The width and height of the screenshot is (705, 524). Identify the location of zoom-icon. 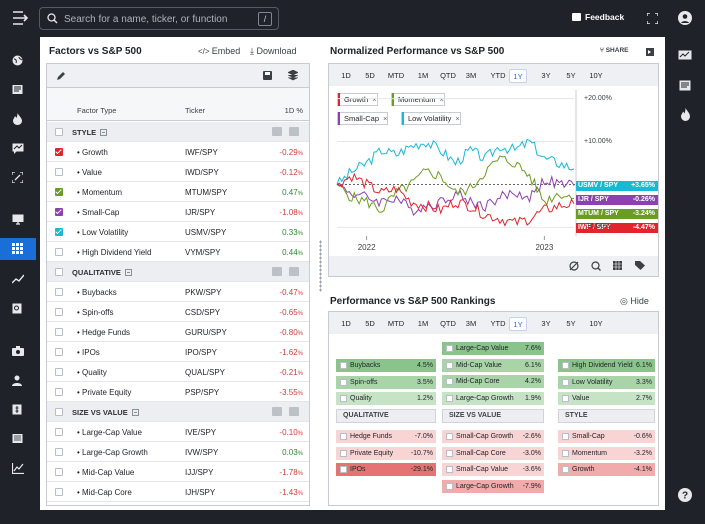
(596, 266).